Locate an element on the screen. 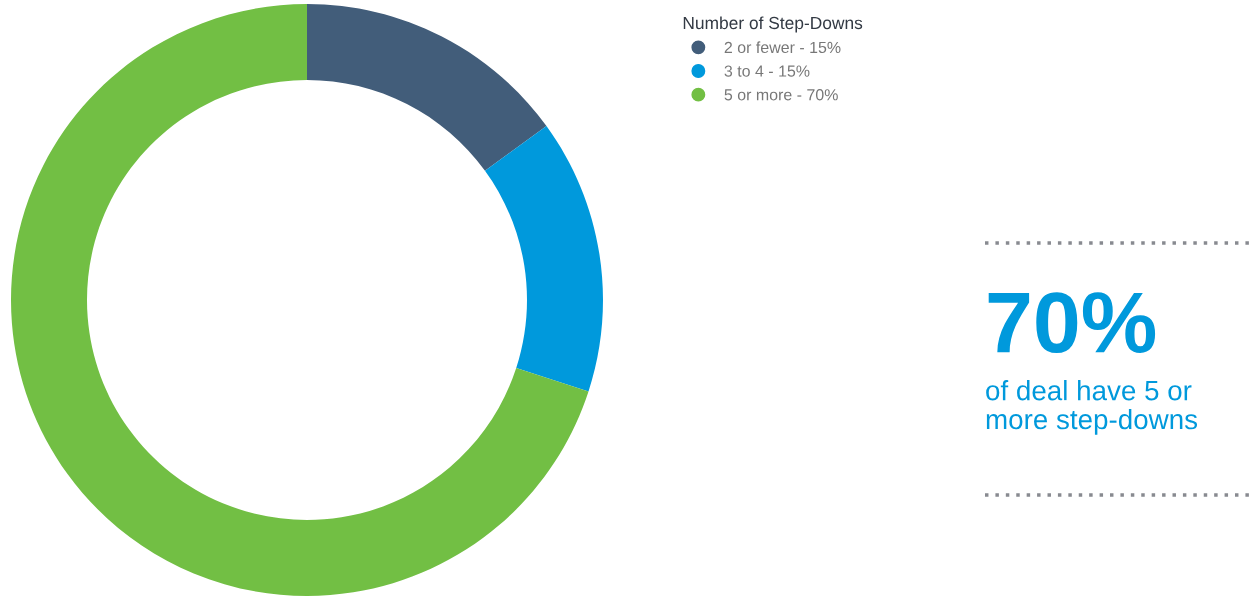  legend-label: 2 or fewer - 15% is located at coordinates (782, 47).